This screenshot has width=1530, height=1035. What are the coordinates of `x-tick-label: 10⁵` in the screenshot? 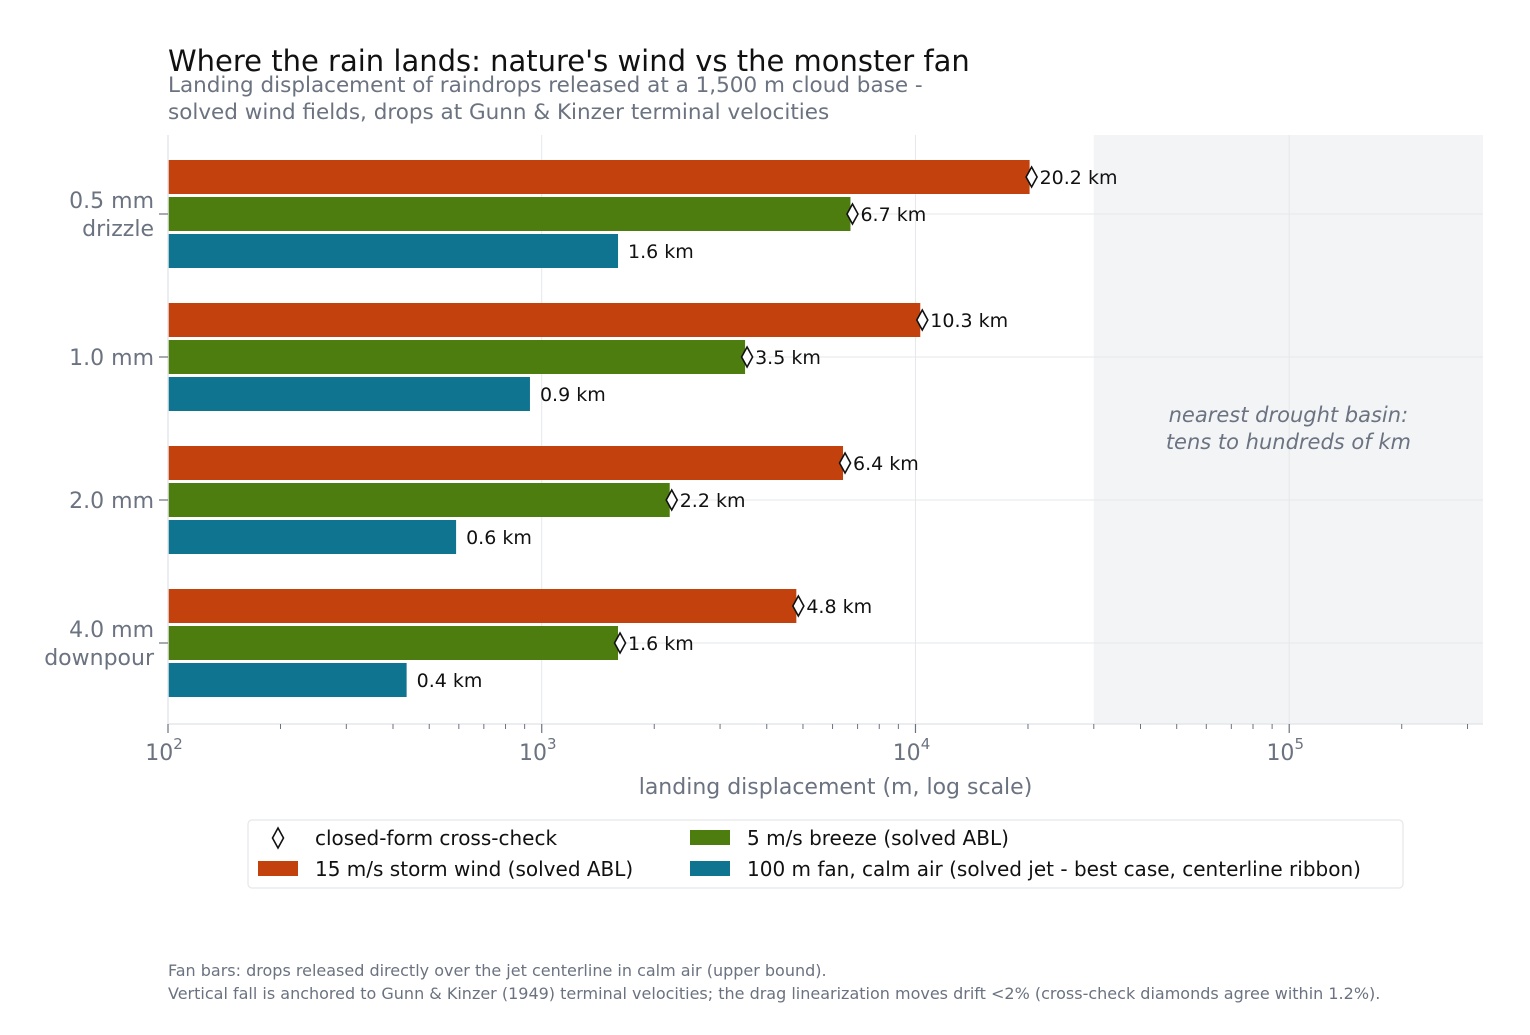 It's located at (1285, 750).